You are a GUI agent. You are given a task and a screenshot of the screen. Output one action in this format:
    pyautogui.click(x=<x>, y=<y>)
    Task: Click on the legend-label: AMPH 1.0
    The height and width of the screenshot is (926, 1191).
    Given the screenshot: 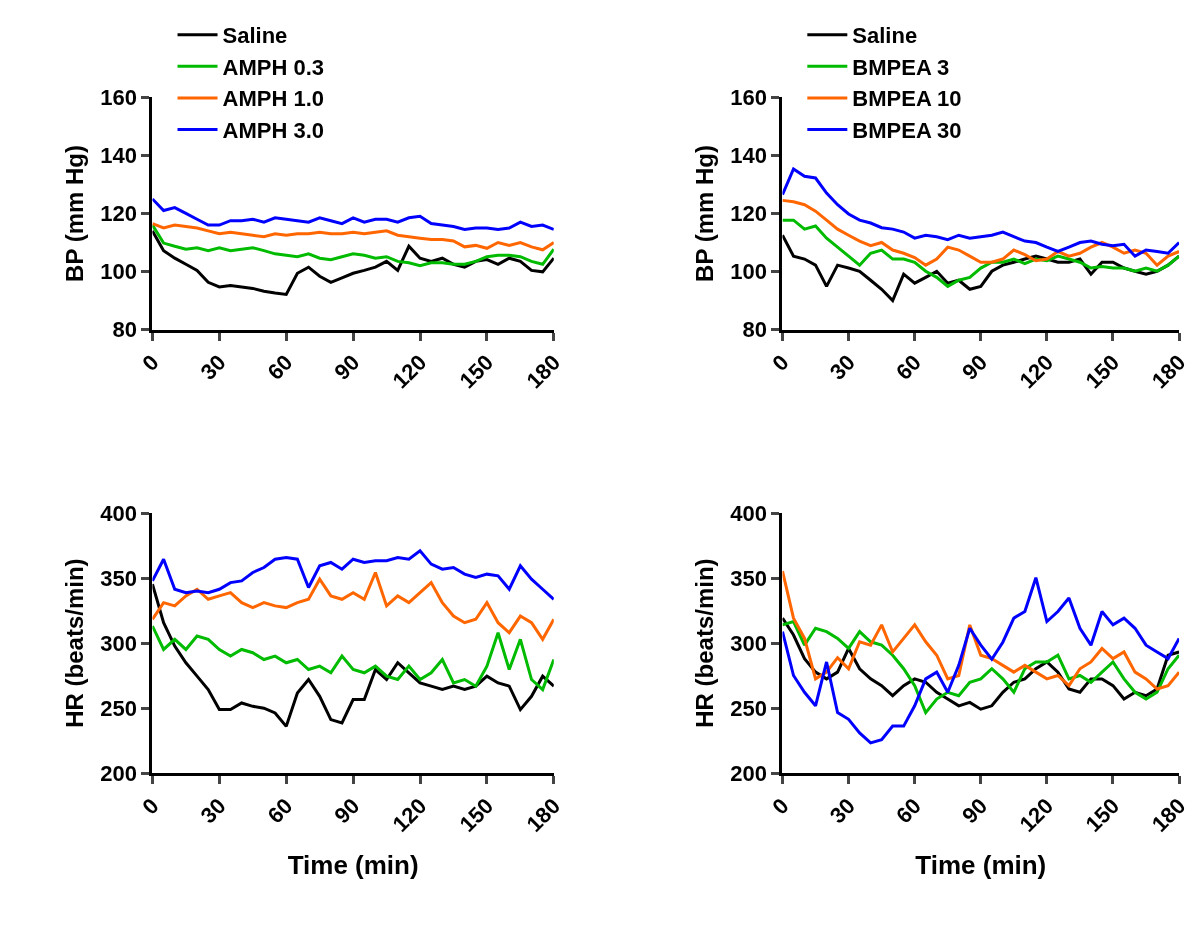 What is the action you would take?
    pyautogui.click(x=273, y=99)
    